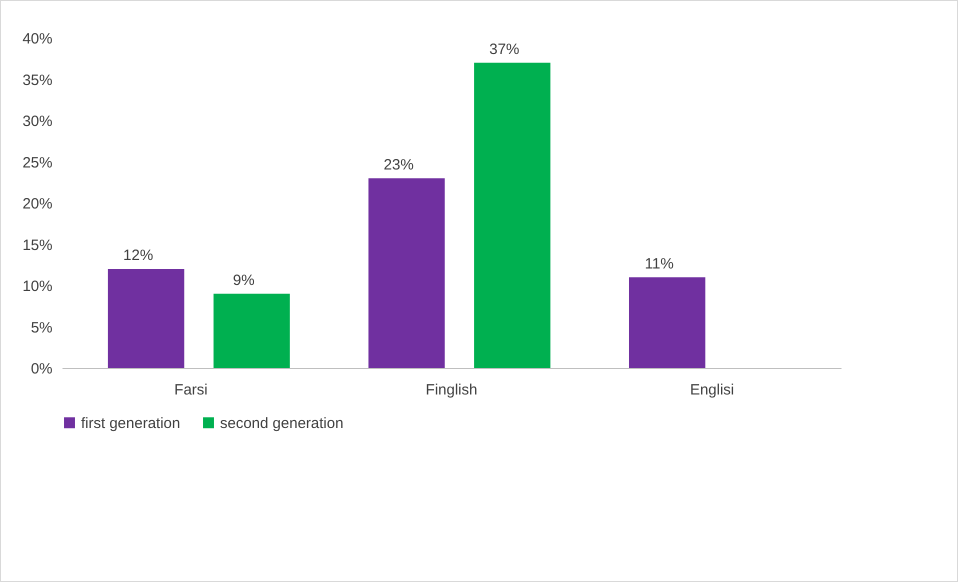  I want to click on y-tick-label: 35%, so click(37, 80).